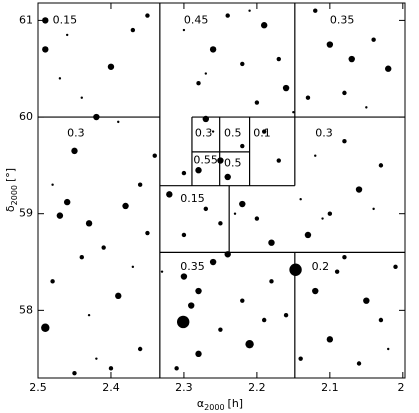 This screenshot has width=419, height=413. I want to click on x-axis-label: α2000 [h], so click(220, 404).